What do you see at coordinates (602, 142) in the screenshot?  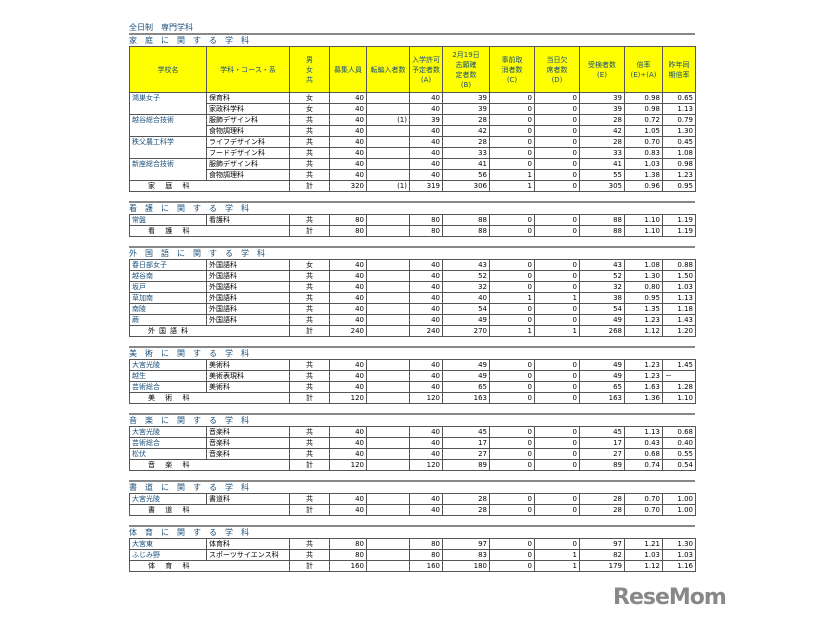 I see `examinees-cell: 28` at bounding box center [602, 142].